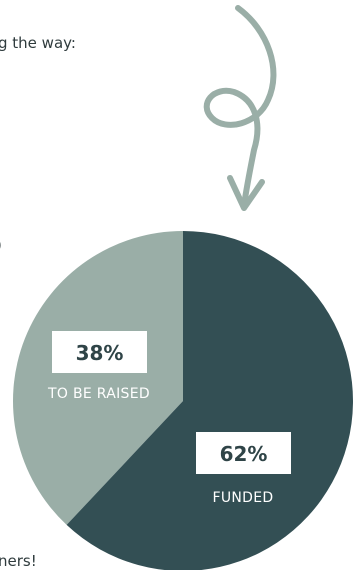 This screenshot has height=570, width=354. I want to click on to-be-raised-caption: TO BE RAISED, so click(98, 394).